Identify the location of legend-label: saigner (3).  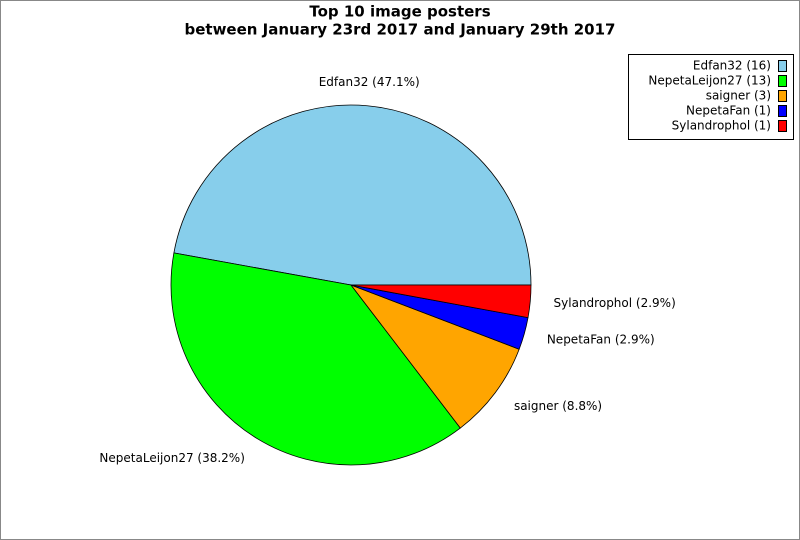
(738, 96).